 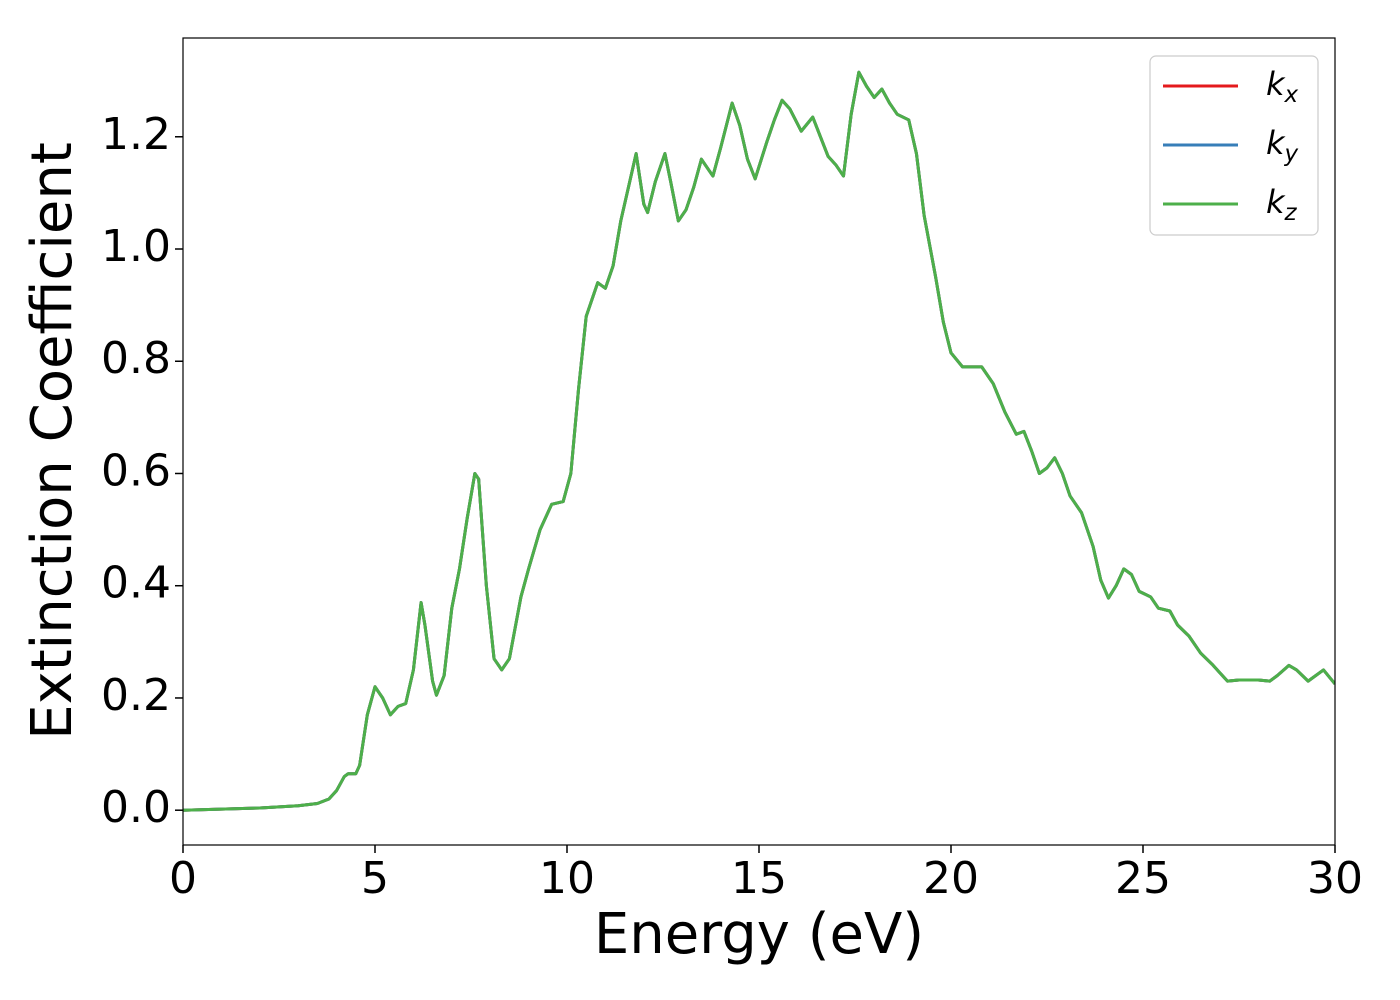 What do you see at coordinates (136, 134) in the screenshot?
I see `y-tick-label: 1.2` at bounding box center [136, 134].